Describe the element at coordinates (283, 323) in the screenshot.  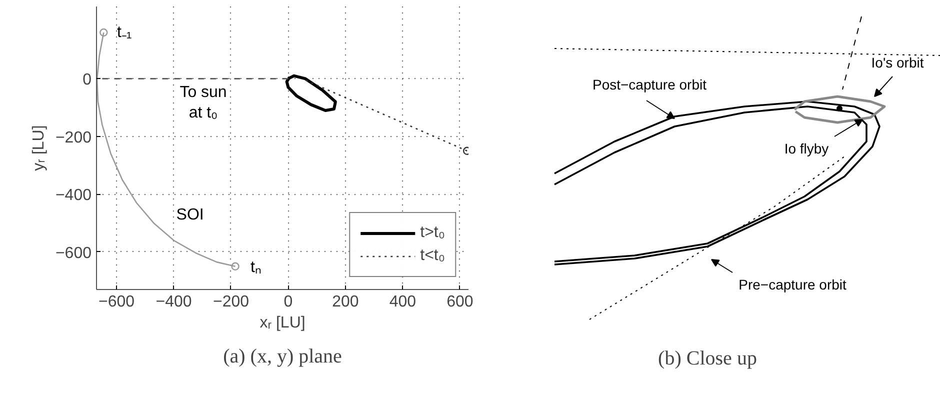
I see `x-axis-title: xᵣ [LU]` at that location.